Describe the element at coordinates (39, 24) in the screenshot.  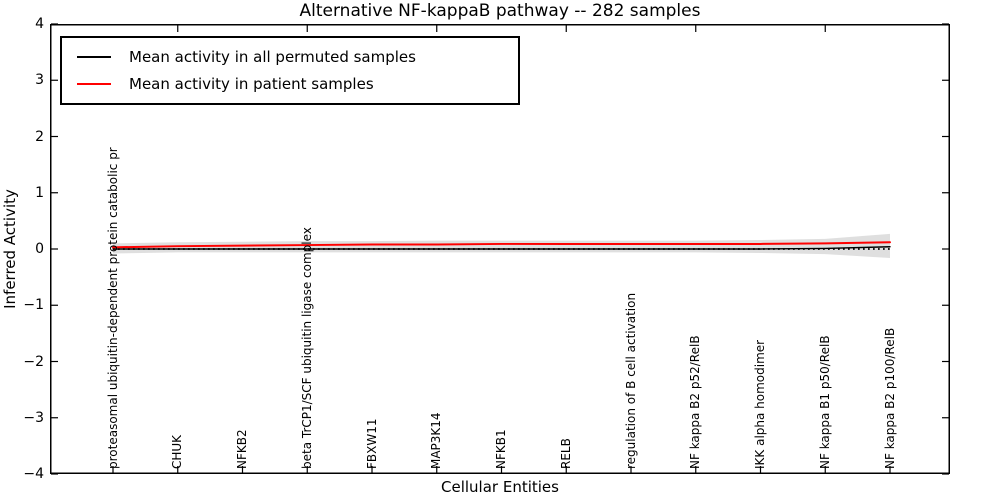
I see `y-tick-label: 4` at that location.